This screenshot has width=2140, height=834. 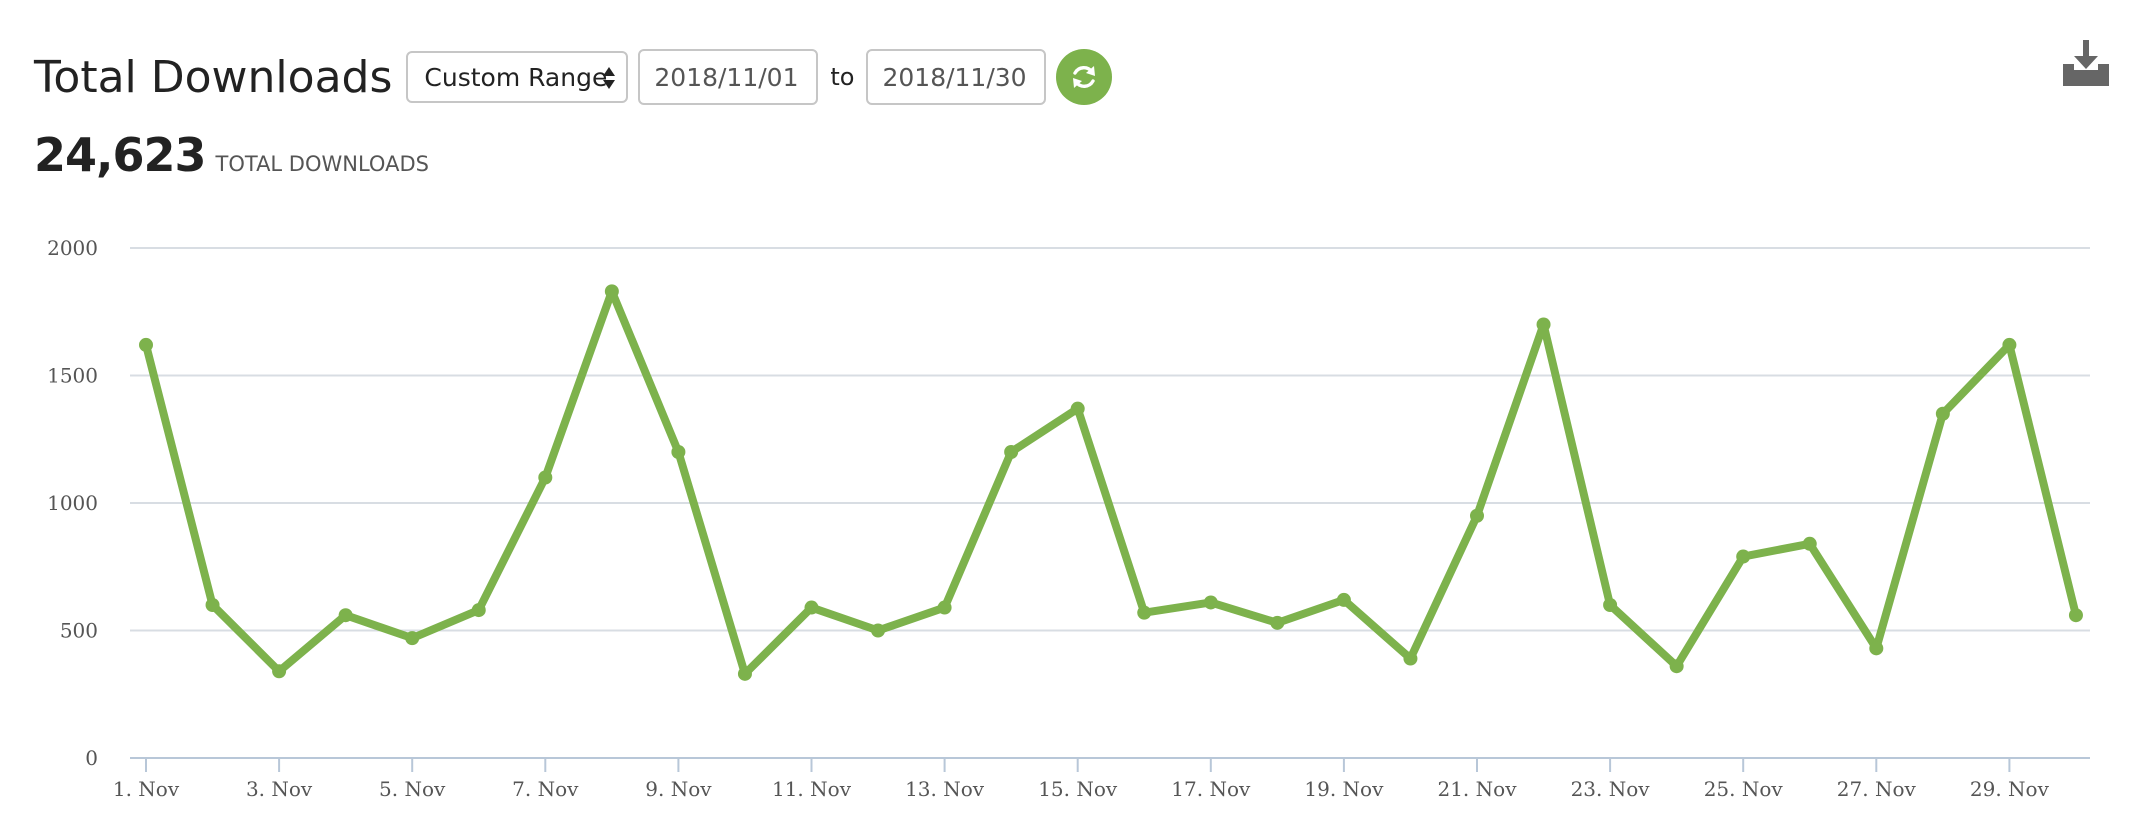 What do you see at coordinates (213, 77) in the screenshot?
I see `page-title: Total Downloads` at bounding box center [213, 77].